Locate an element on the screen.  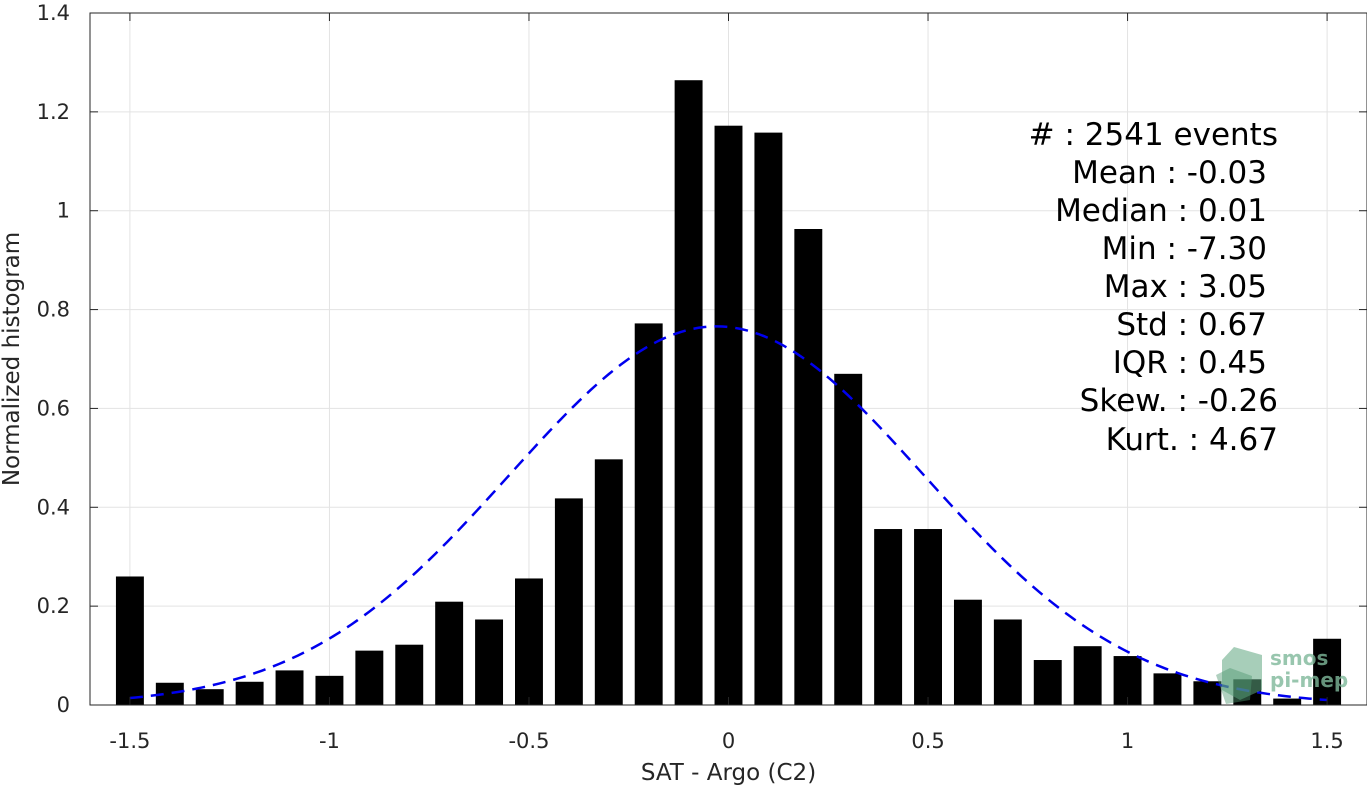
stats-max: Max : 3.05 is located at coordinates (1185, 287).